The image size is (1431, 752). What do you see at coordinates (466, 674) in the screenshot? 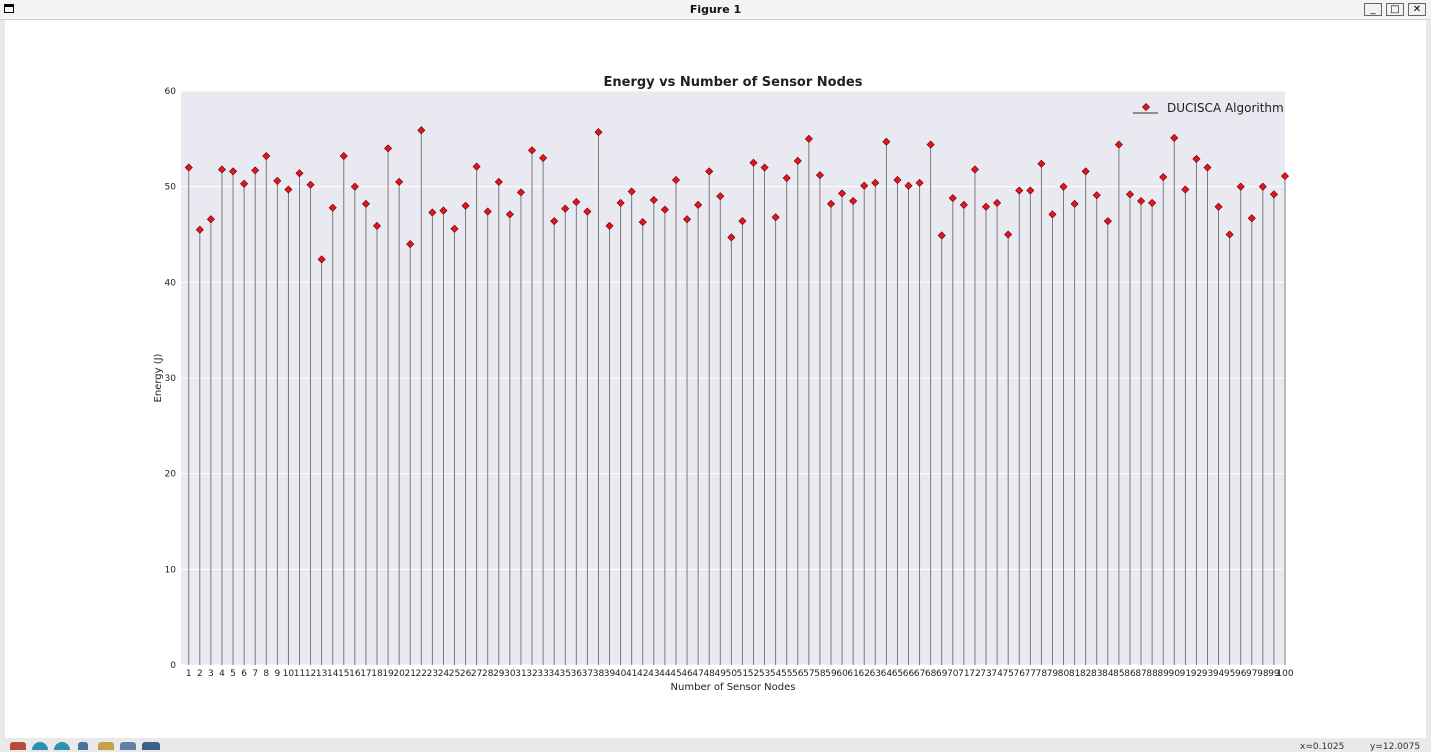
I see `x-tick-label: 26` at bounding box center [466, 674].